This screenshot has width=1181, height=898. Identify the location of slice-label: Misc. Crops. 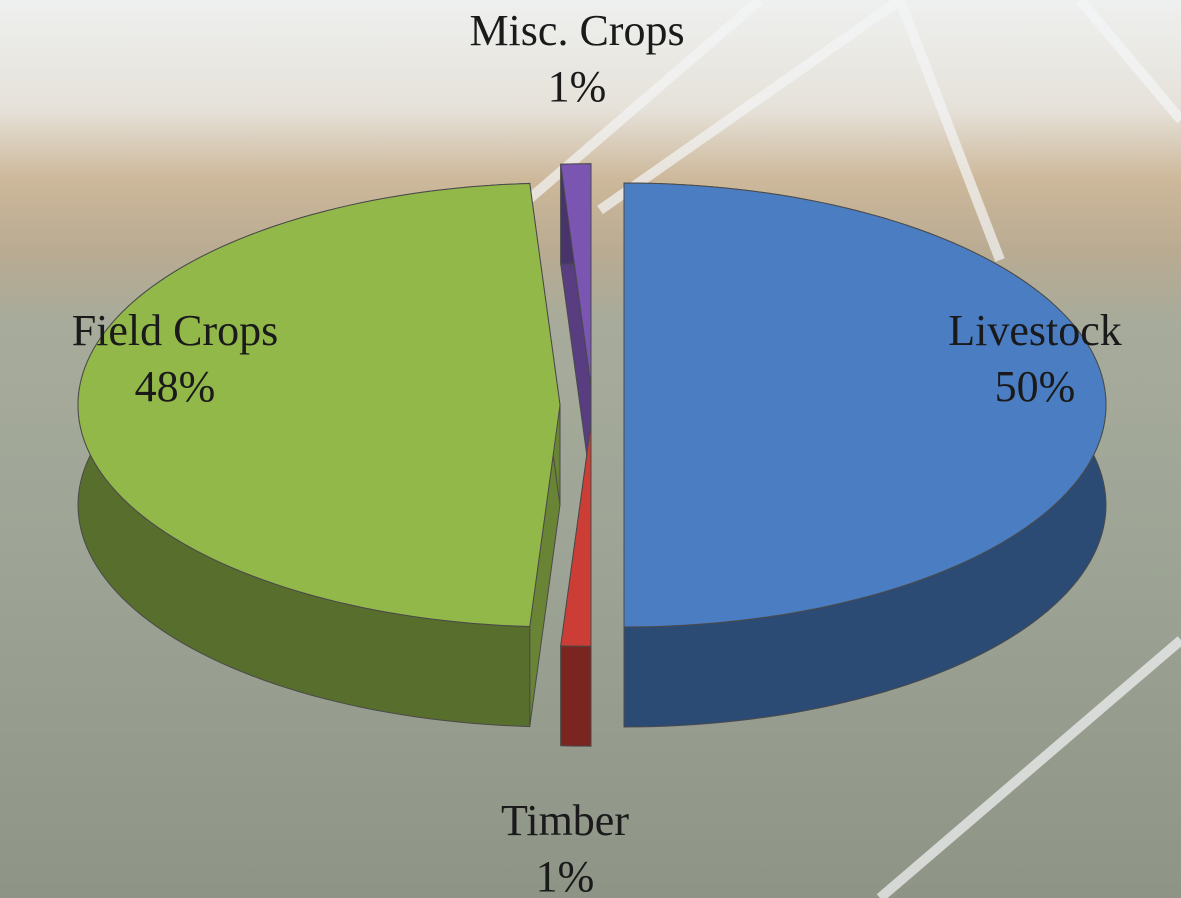
(576, 30).